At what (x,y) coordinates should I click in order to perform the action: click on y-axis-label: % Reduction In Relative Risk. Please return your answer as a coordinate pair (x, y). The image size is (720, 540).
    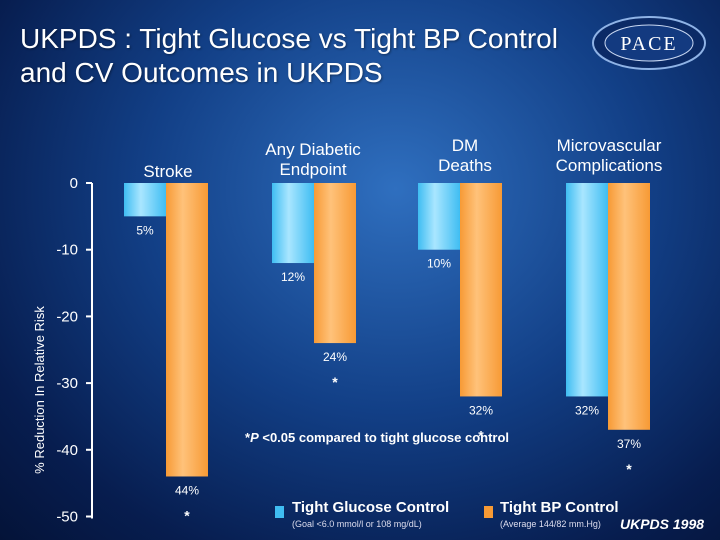
    Looking at the image, I should click on (39, 390).